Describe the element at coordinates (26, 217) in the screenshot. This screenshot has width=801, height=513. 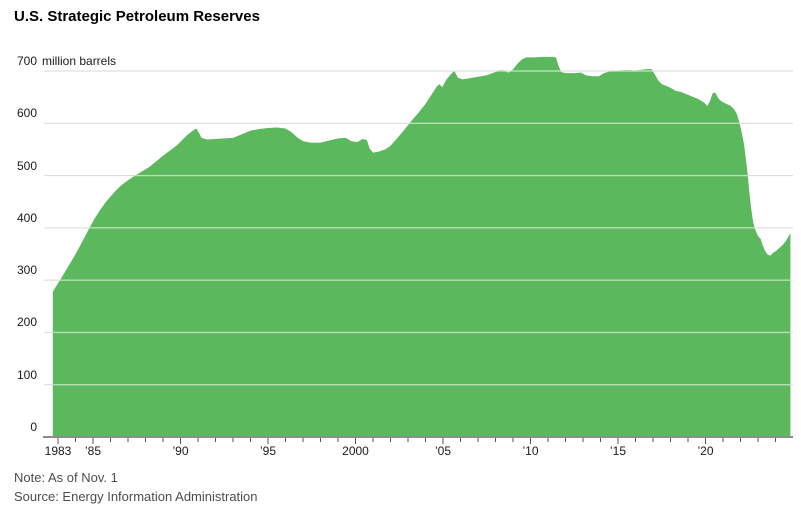
I see `y-tick-value: 400` at that location.